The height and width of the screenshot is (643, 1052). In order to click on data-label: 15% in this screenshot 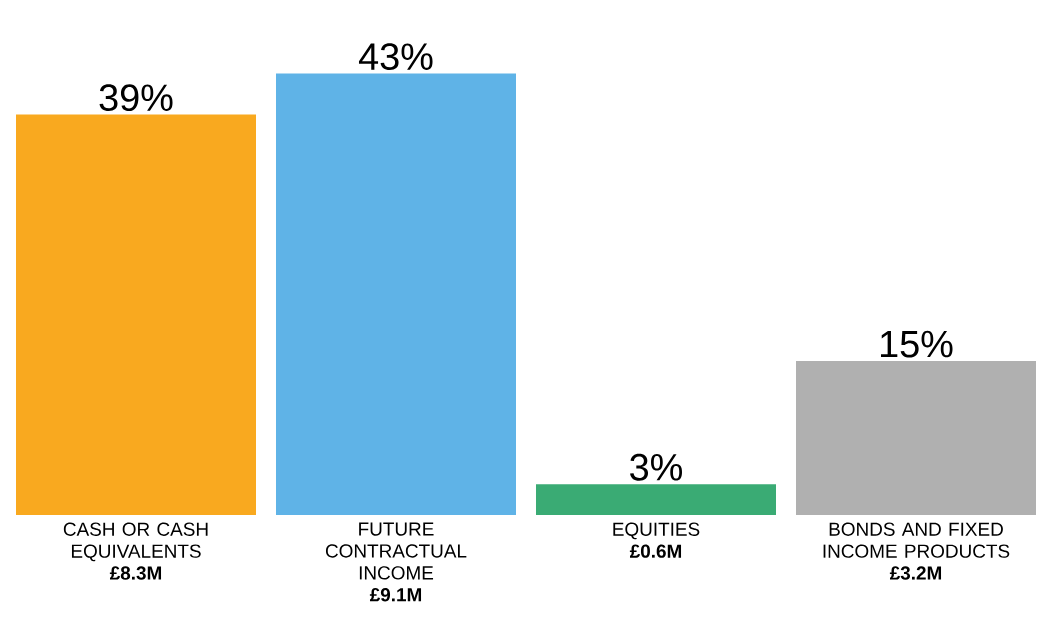, I will do `click(917, 344)`.